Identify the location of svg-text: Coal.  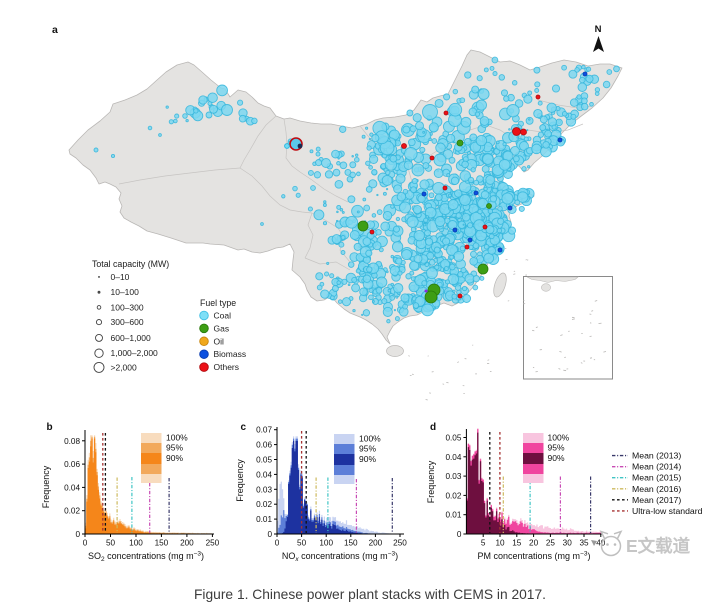
(223, 316).